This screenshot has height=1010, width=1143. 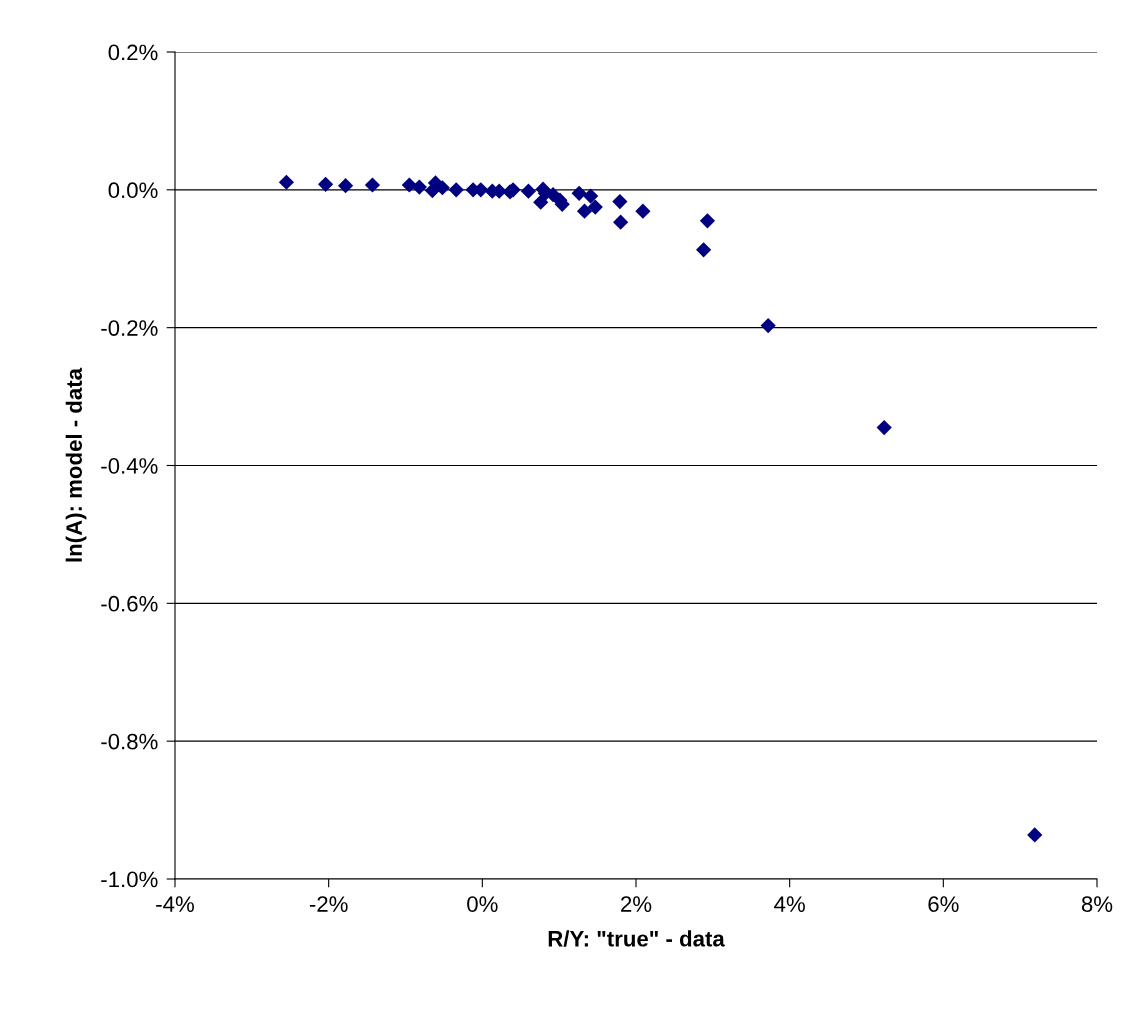 What do you see at coordinates (789, 904) in the screenshot?
I see `x-tick-label: 4%` at bounding box center [789, 904].